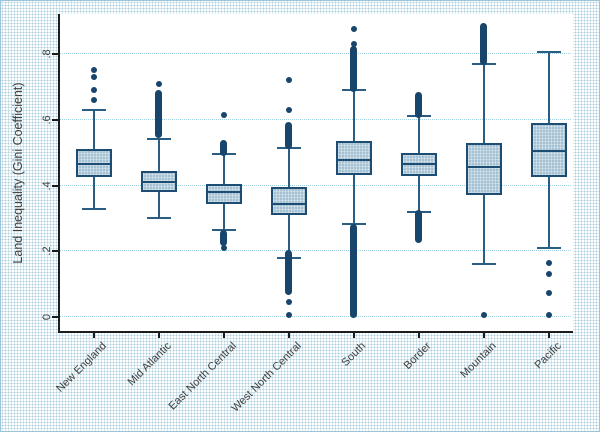 The height and width of the screenshot is (432, 600). I want to click on y-tick-label: 0, so click(47, 317).